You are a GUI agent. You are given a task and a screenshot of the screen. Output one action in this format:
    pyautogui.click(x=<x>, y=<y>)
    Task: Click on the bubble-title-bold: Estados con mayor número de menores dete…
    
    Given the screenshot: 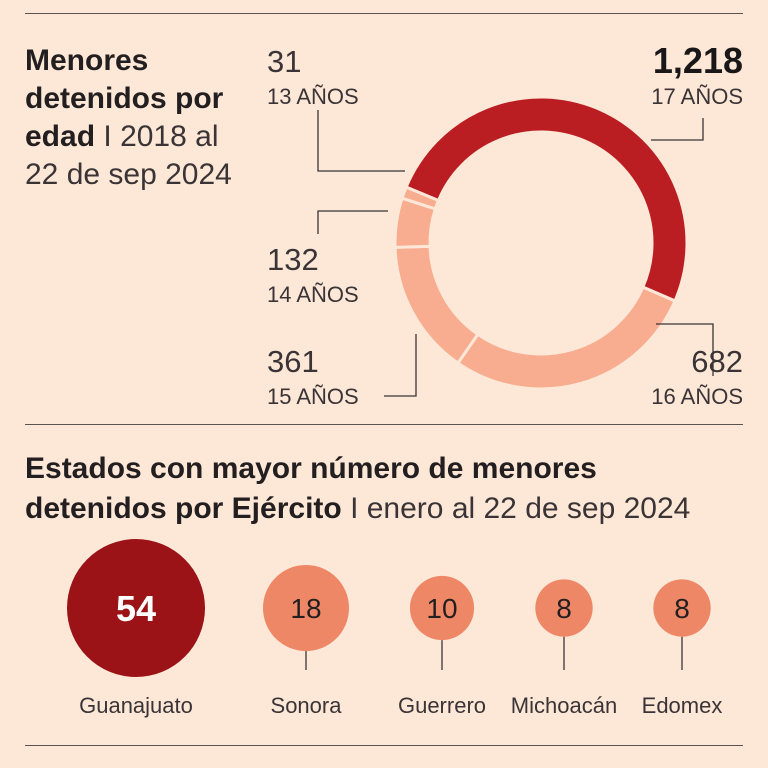 What is the action you would take?
    pyautogui.click(x=311, y=488)
    